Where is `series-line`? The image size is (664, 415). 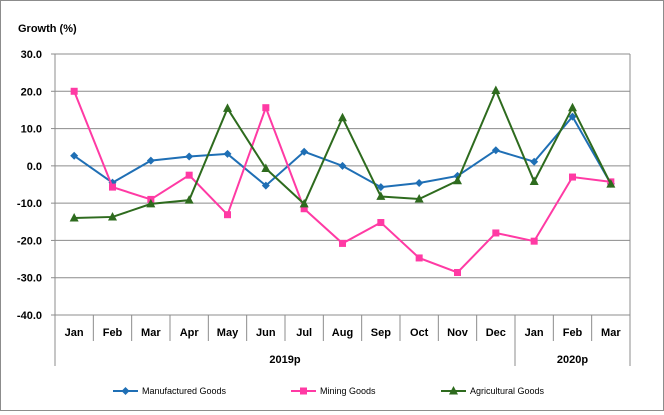 series-line is located at coordinates (342, 151).